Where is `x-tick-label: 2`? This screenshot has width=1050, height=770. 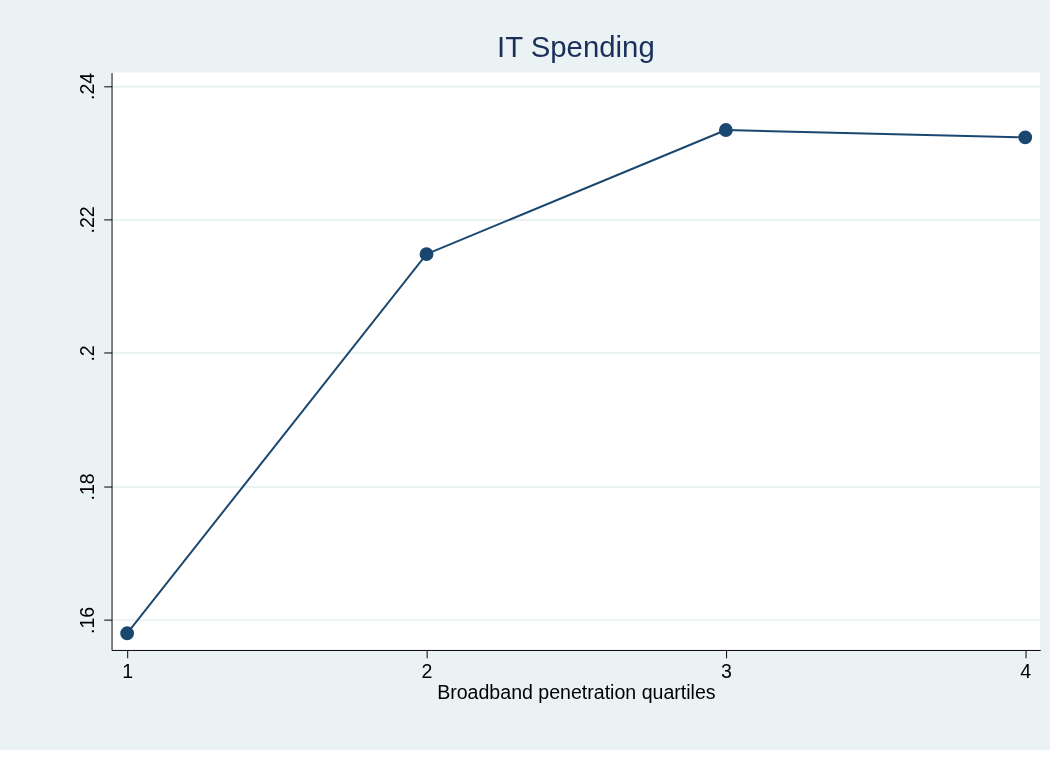 x-tick-label: 2 is located at coordinates (427, 670).